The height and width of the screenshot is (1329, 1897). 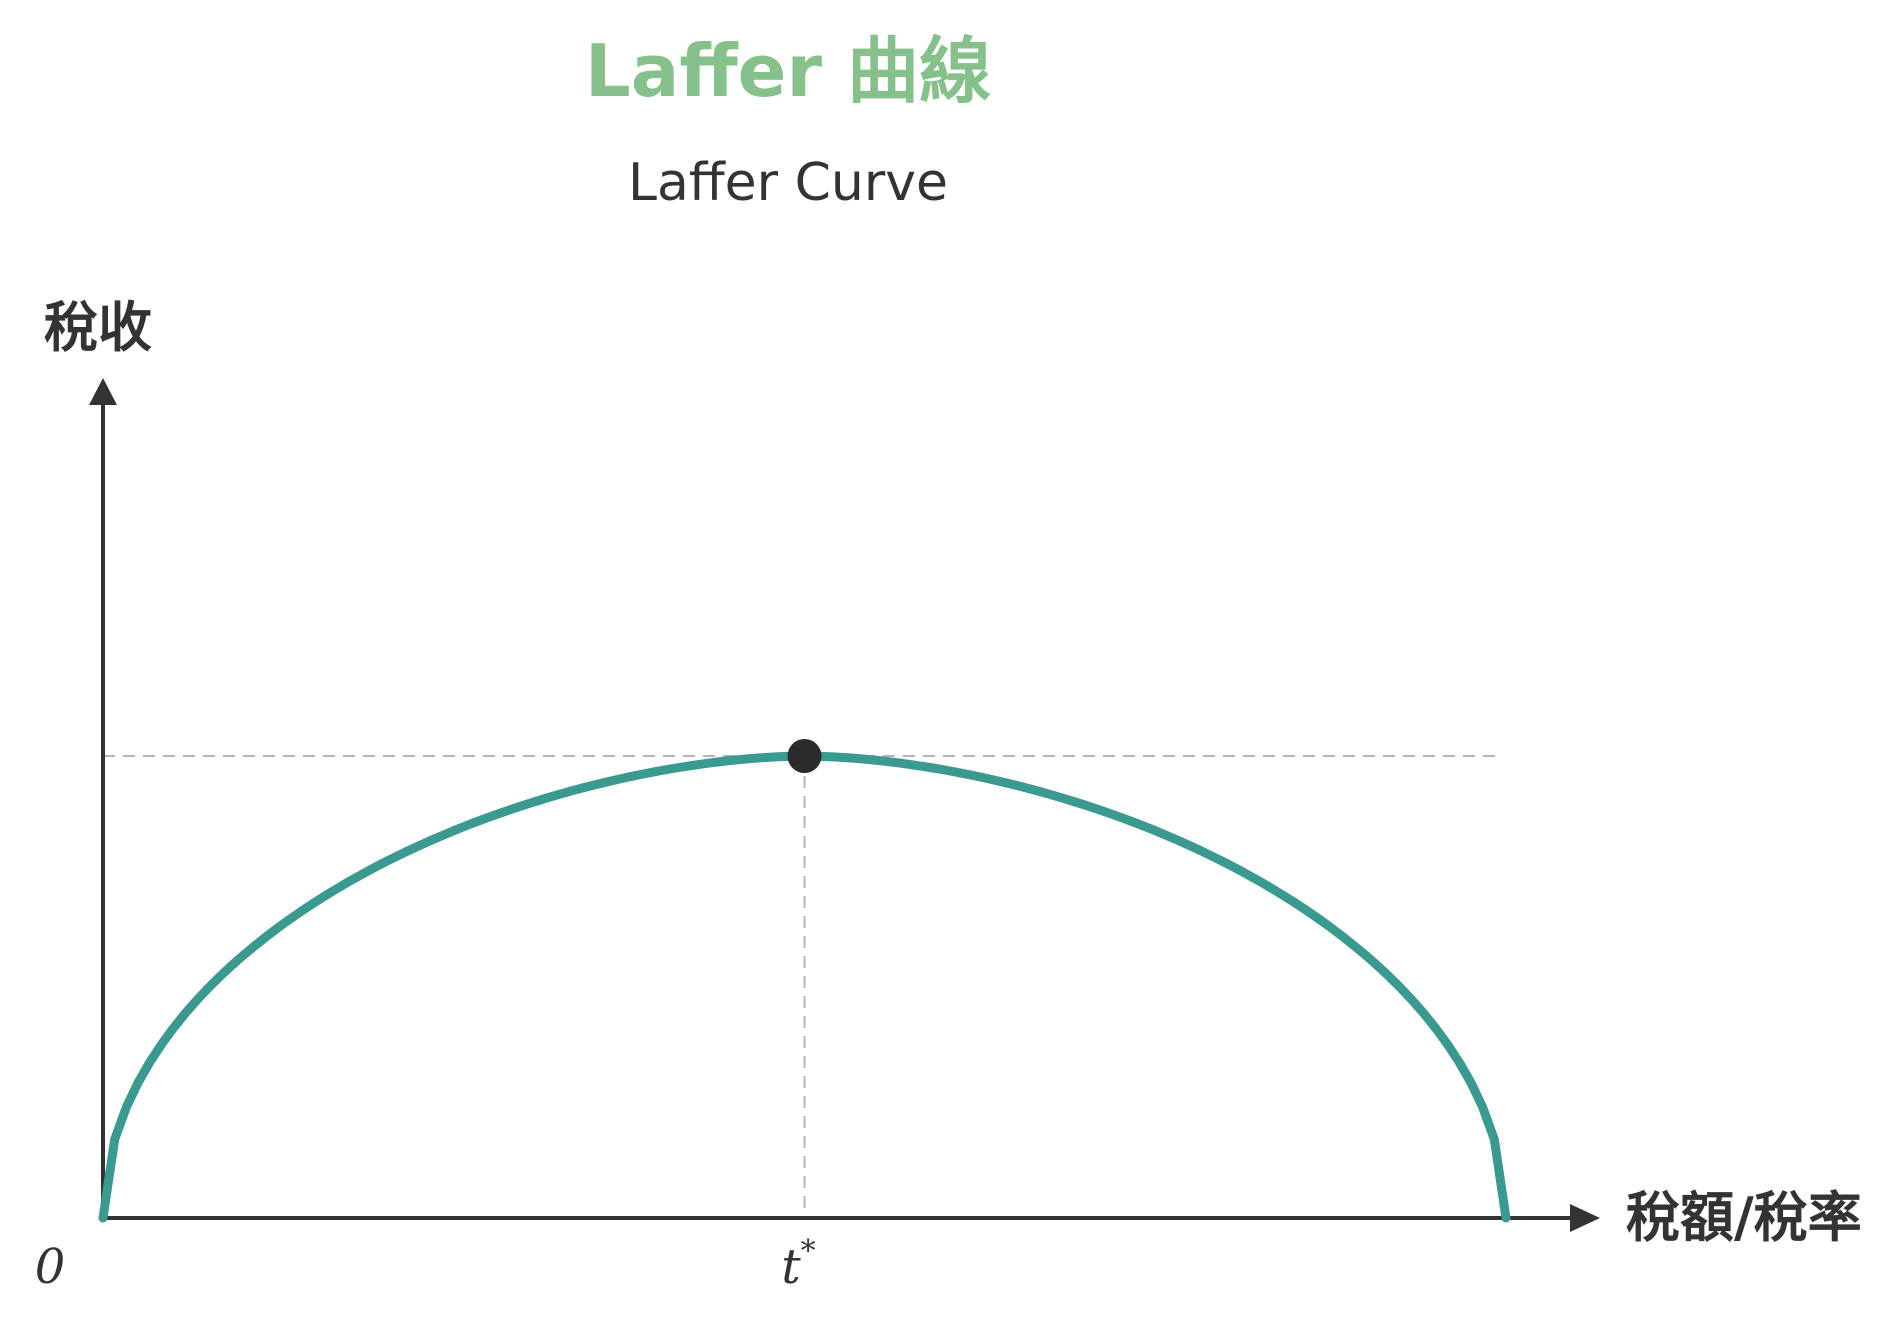 I want to click on peak-x-label-base: t, so click(x=791, y=1267).